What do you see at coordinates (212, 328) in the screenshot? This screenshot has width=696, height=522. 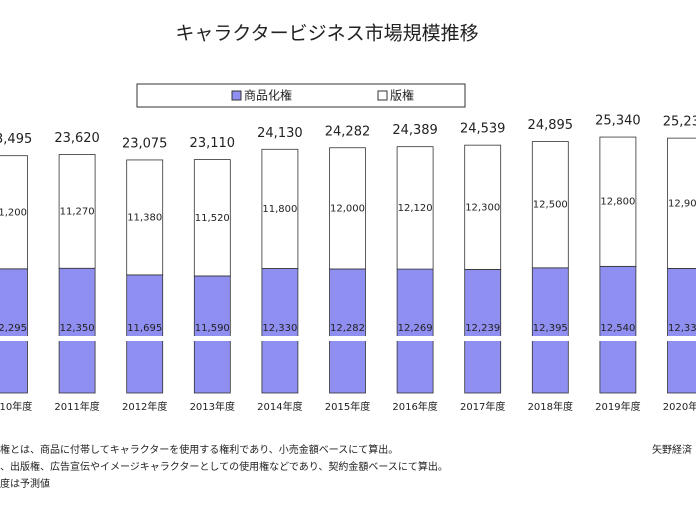 I see `value-label: 11,590` at bounding box center [212, 328].